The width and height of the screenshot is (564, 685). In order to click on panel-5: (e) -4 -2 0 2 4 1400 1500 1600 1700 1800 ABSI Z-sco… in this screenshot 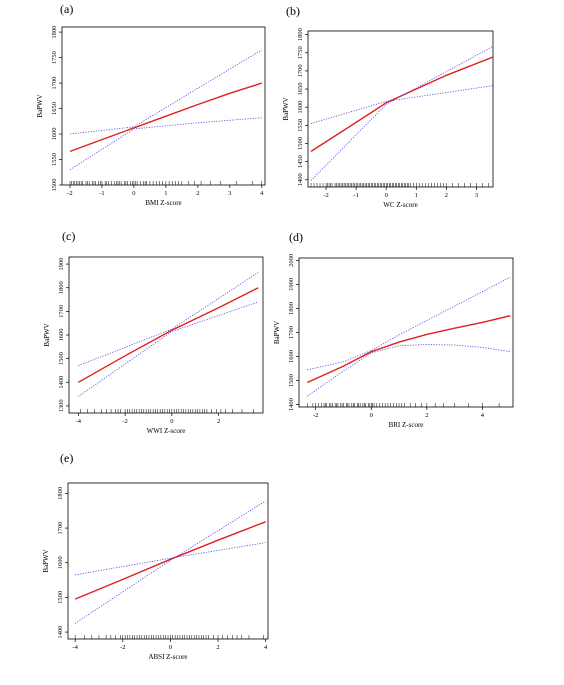, I will do `click(155, 556)`.